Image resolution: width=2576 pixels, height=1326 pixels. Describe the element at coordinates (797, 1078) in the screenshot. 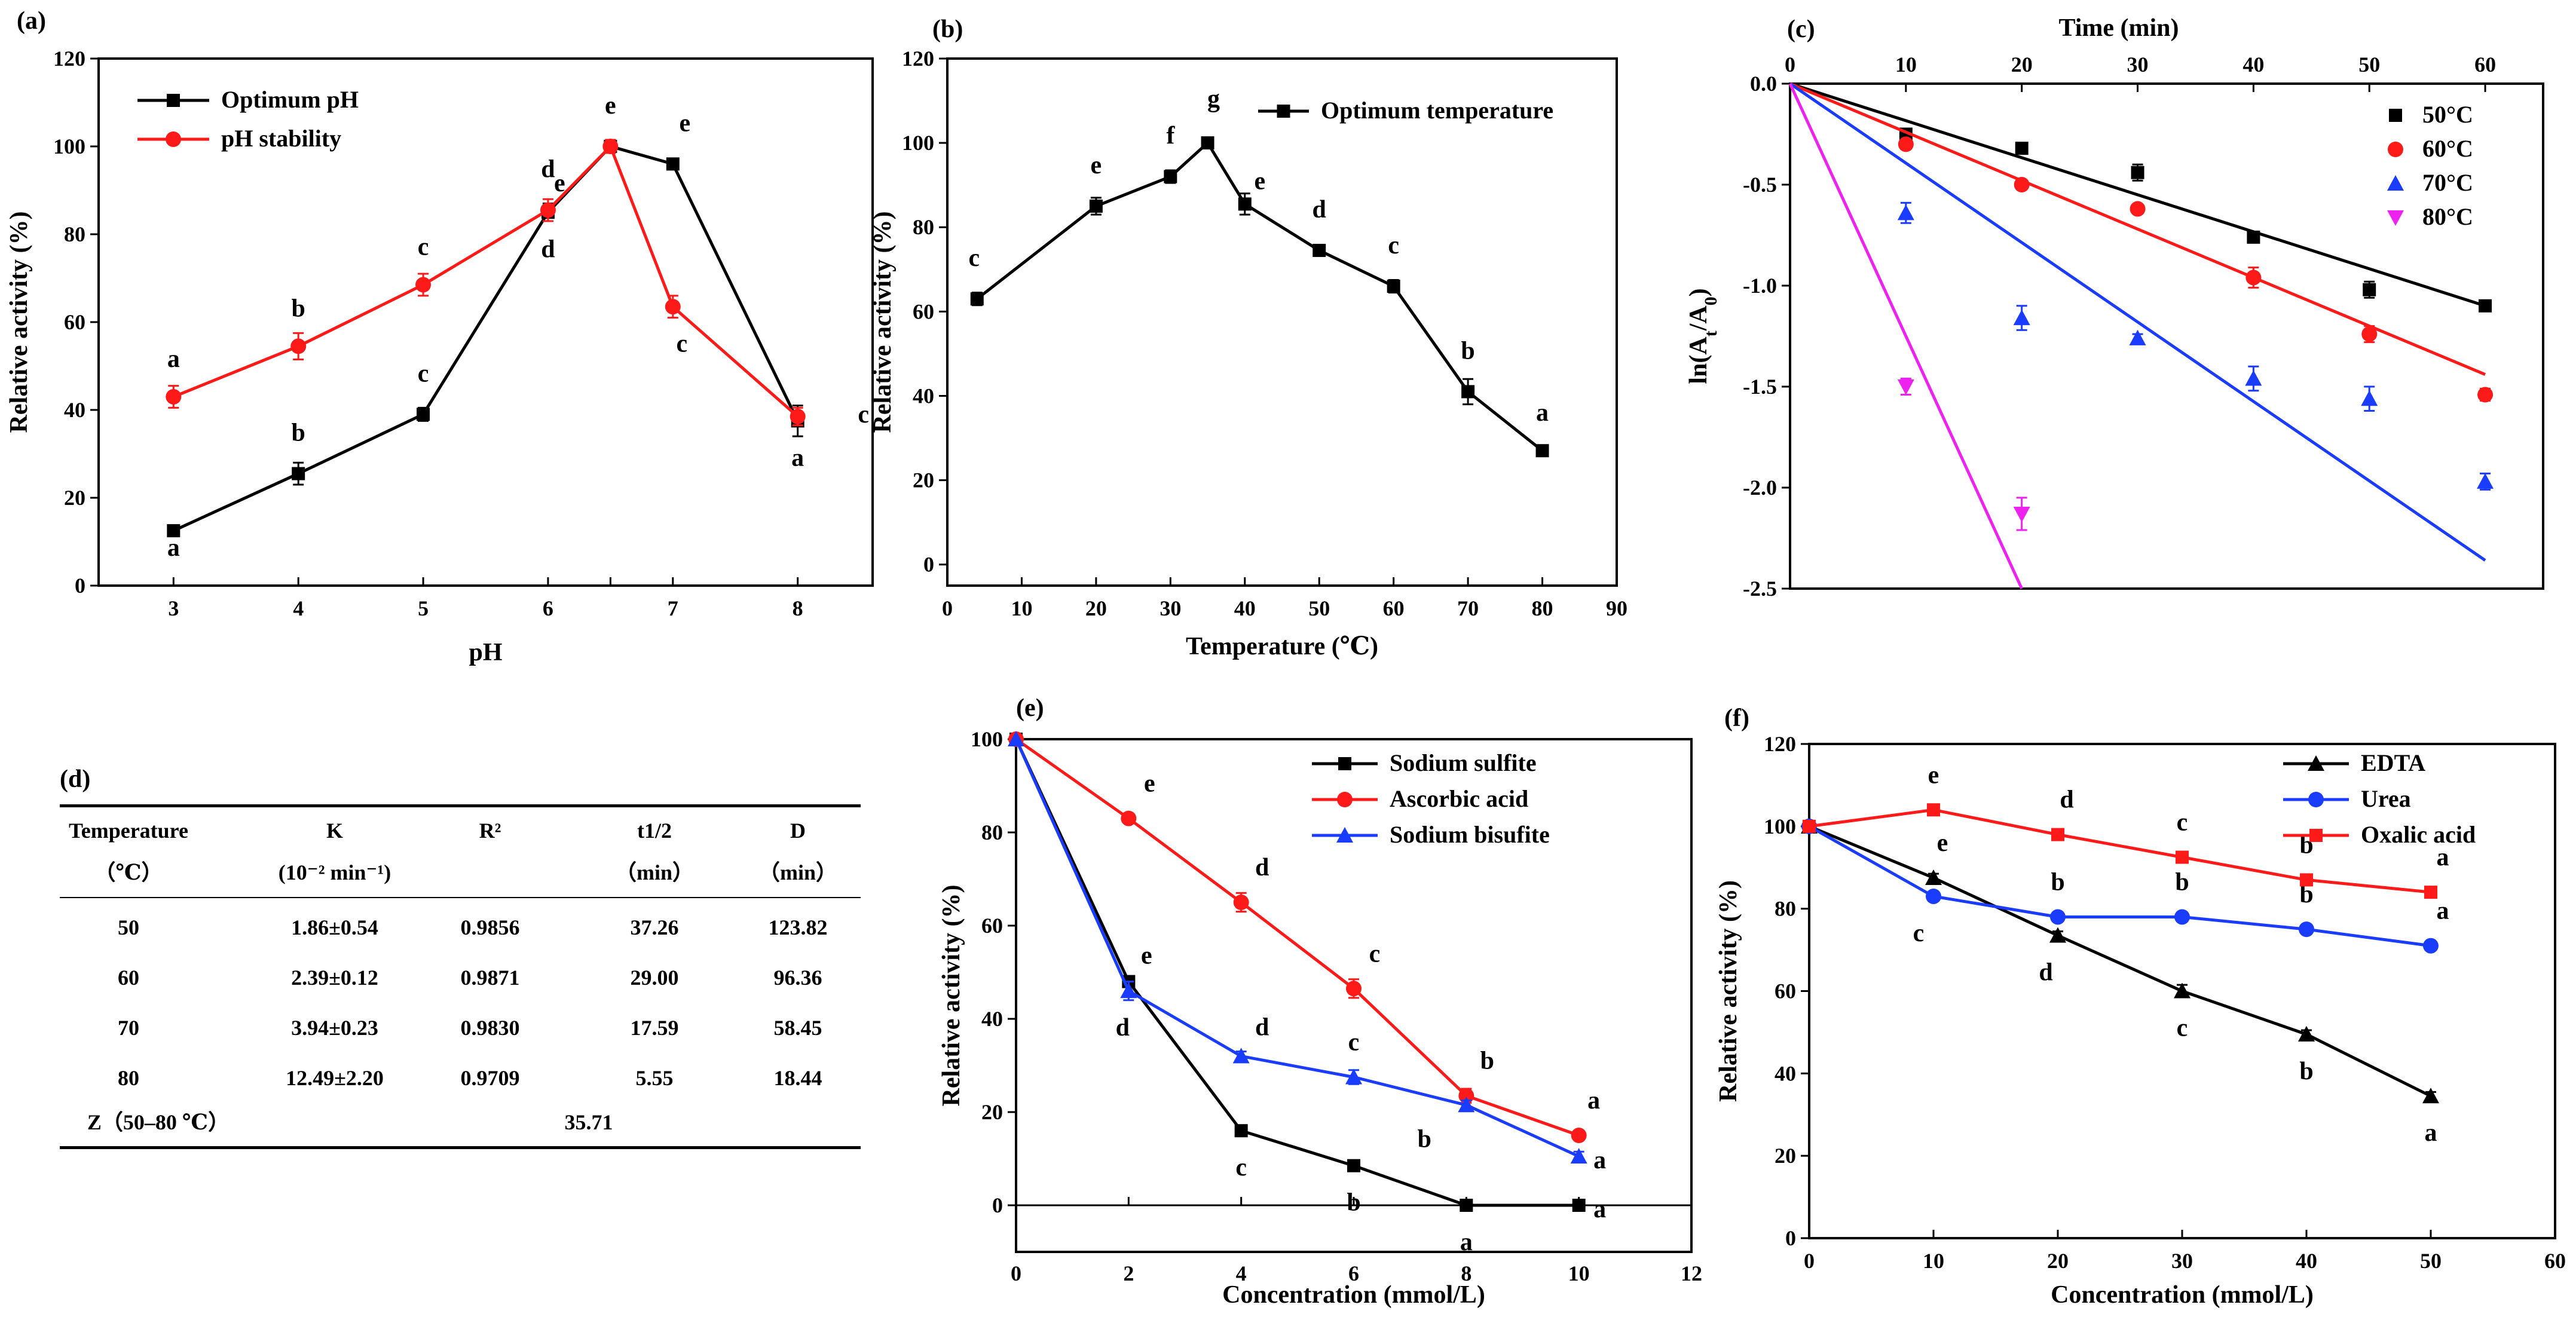

I see `cell-d: 18.44` at that location.